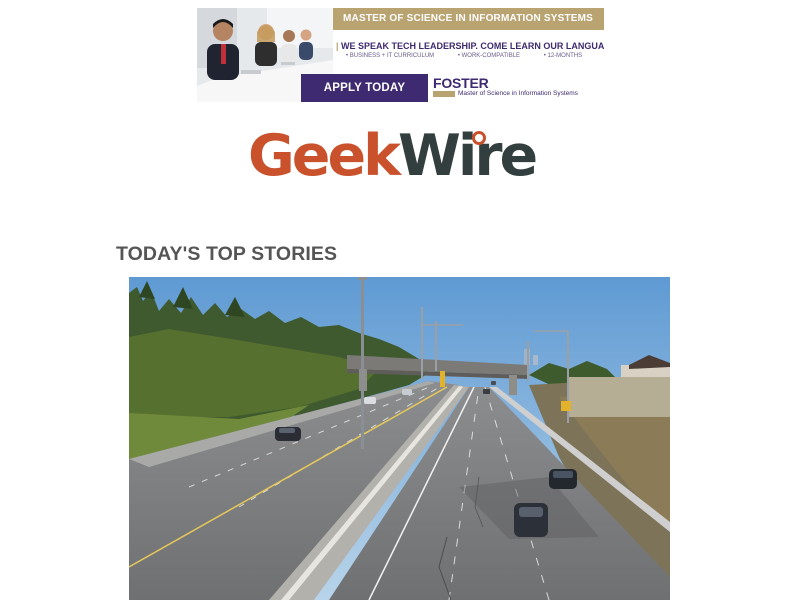 The width and height of the screenshot is (800, 600). I want to click on apply-today-button: APPLY TODAY, so click(364, 88).